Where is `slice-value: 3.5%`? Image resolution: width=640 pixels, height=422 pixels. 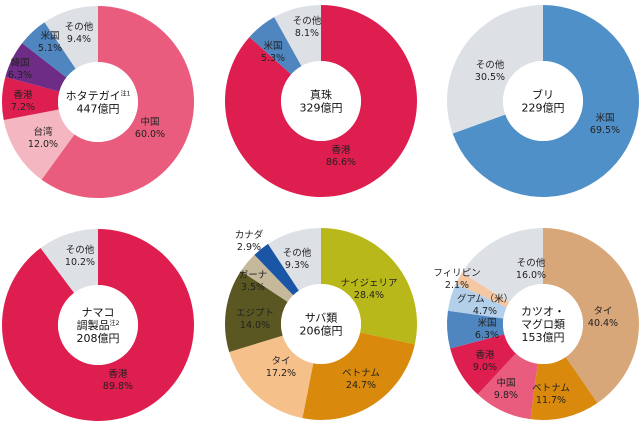
slice-value: 3.5% is located at coordinates (253, 287).